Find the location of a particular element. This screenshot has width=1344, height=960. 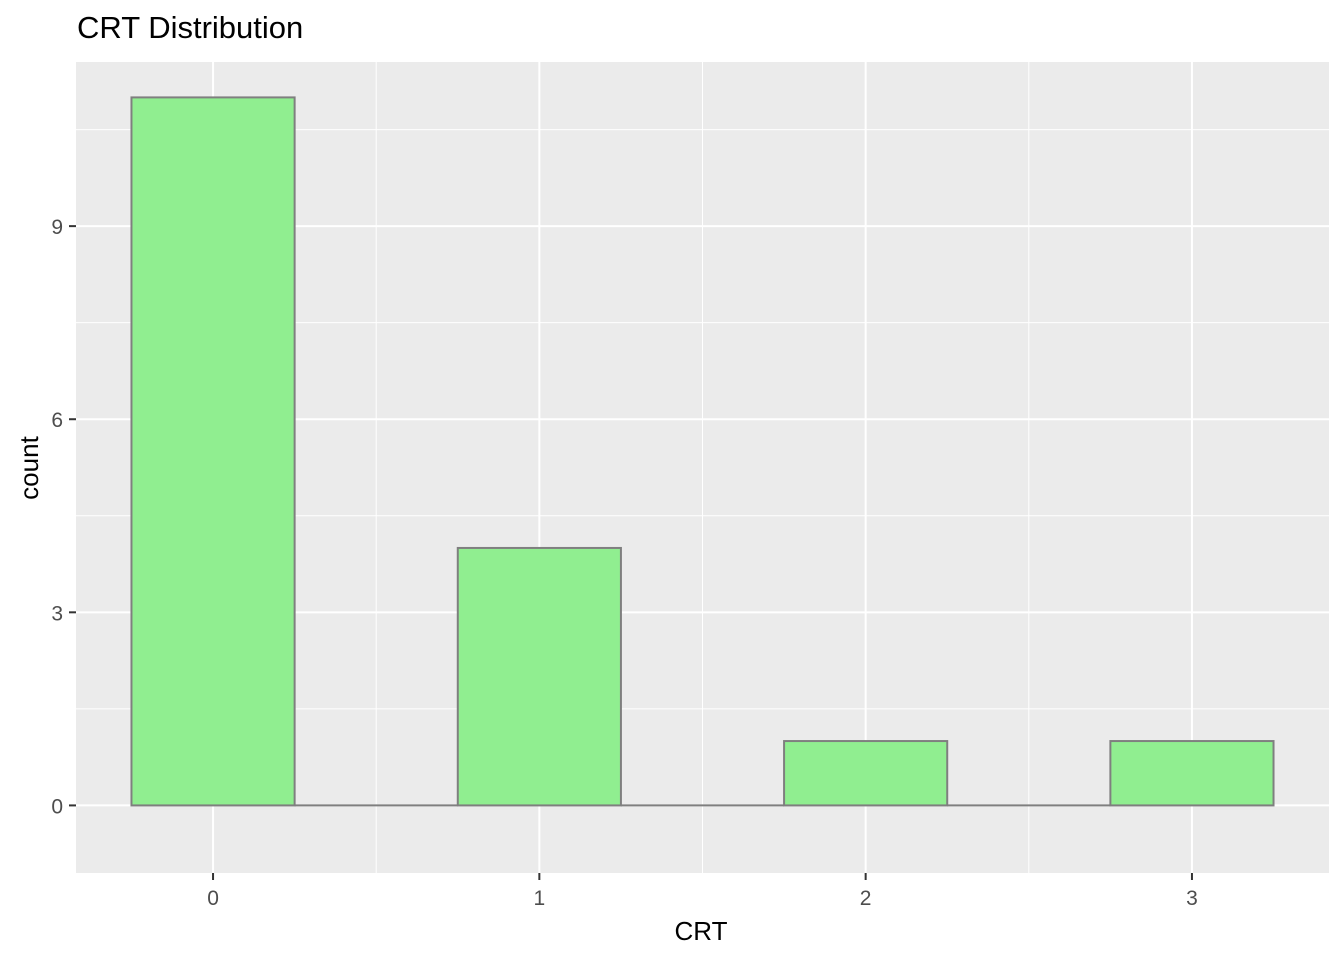

y-axis: 0 3 6 9 is located at coordinates (63, 517).